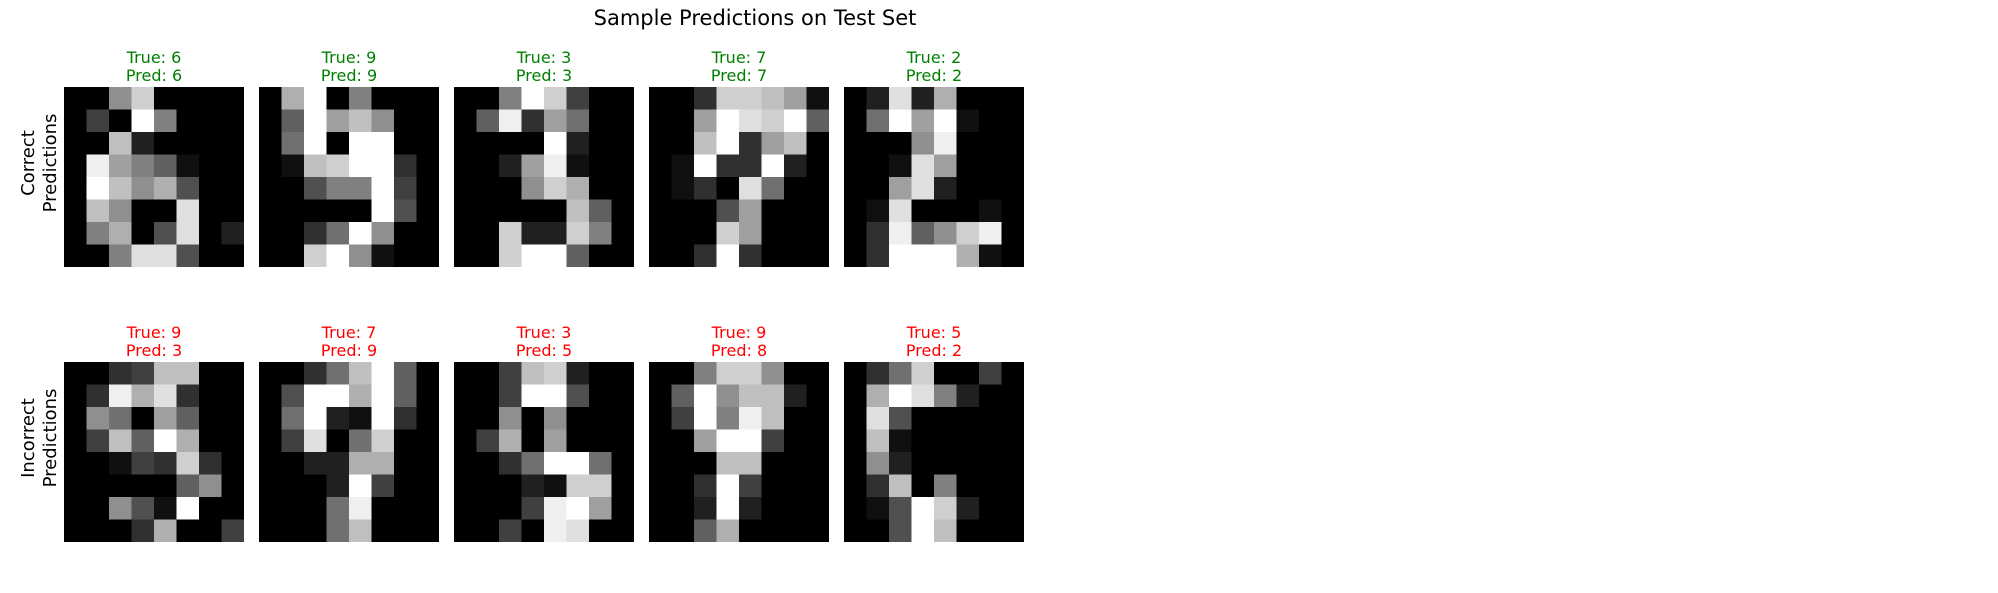 The image size is (1998, 593). Describe the element at coordinates (349, 75) in the screenshot. I see `pred-label: Pred: 9` at that location.